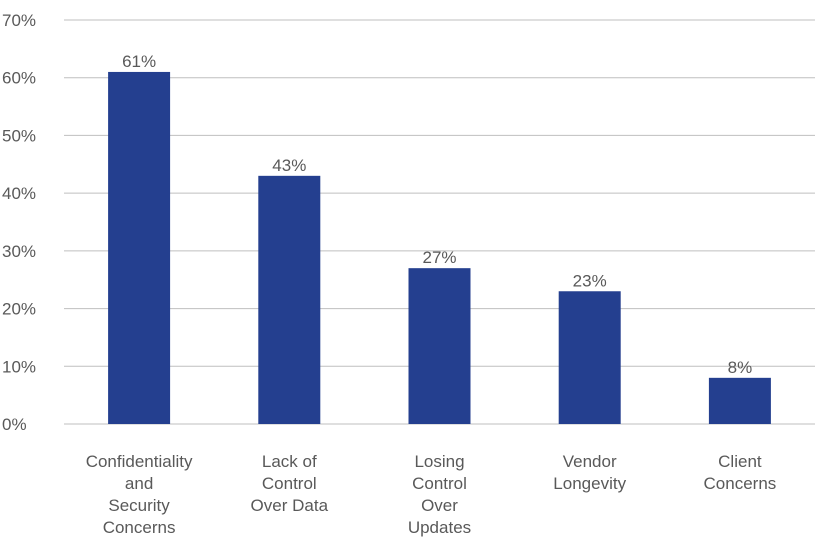 The image size is (825, 537). I want to click on y-tick-label-50: 50%, so click(19, 135).